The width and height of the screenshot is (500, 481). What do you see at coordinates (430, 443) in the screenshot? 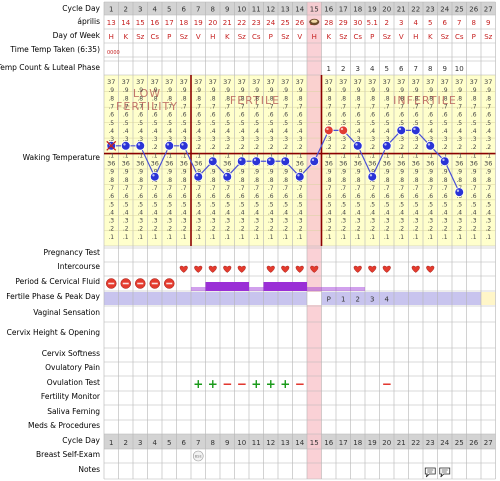
I see `cycle-day-footer-cell: 23` at bounding box center [430, 443].